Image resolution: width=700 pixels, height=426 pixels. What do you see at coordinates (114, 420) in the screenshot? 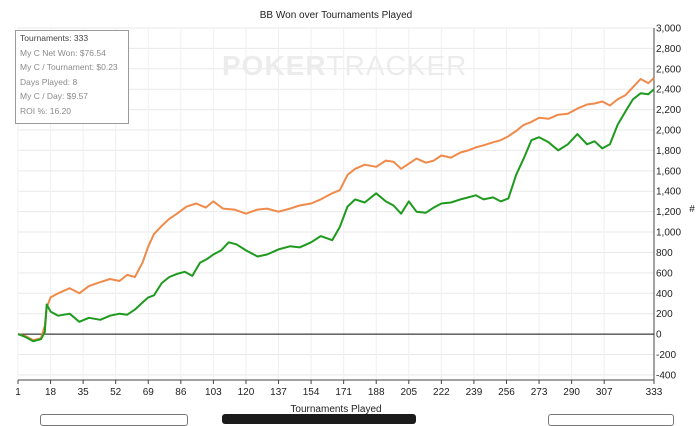
I see `bottom-control-left` at bounding box center [114, 420].